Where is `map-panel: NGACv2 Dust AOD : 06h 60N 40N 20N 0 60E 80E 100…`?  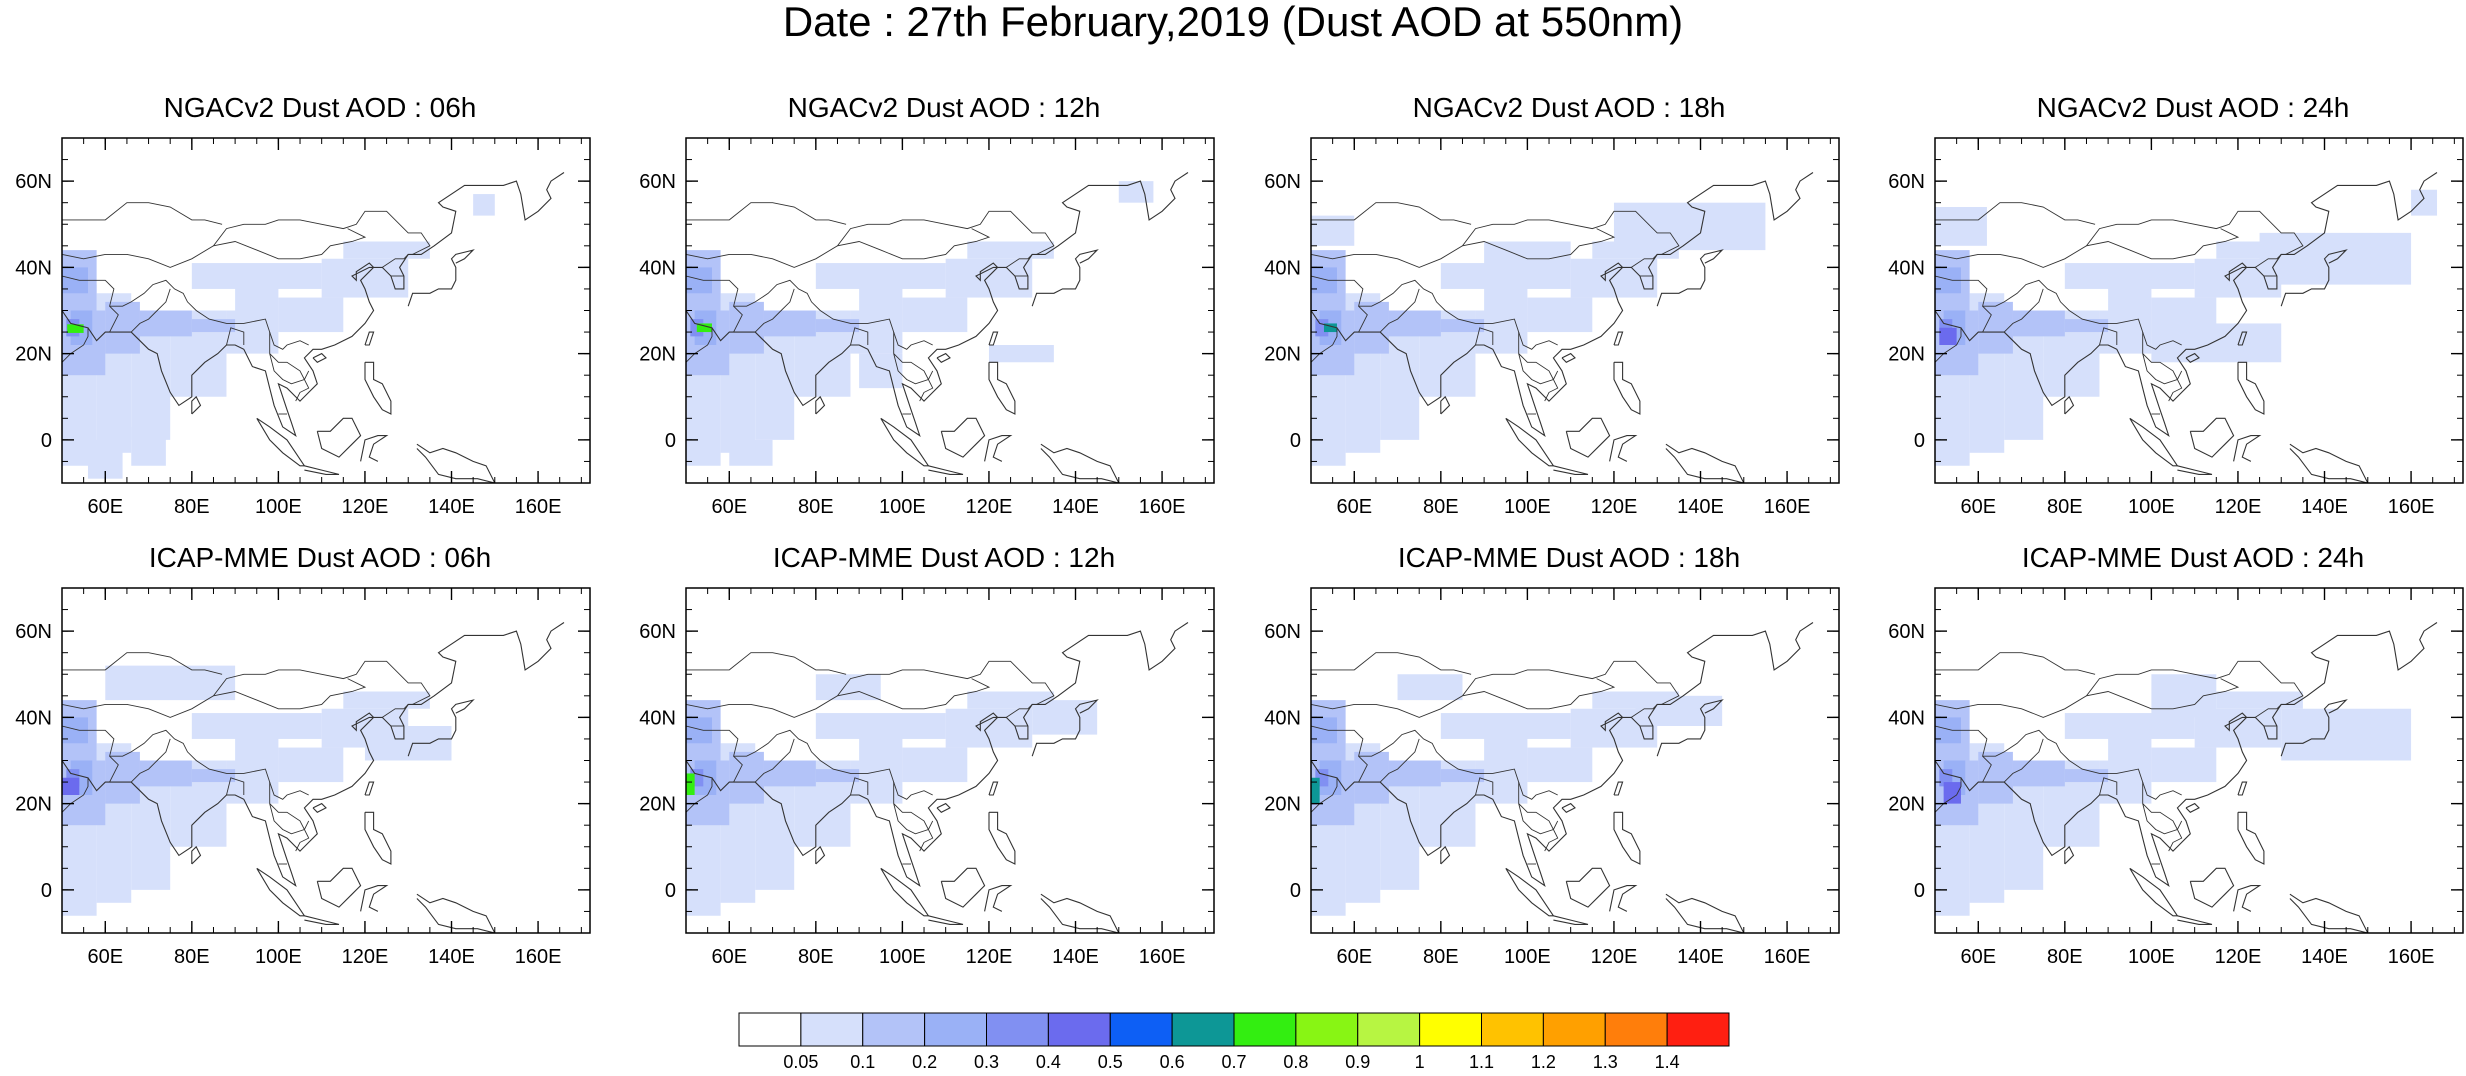
map-panel: NGACv2 Dust AOD : 06h 60N 40N 20N 0 60E 80E 100… is located at coordinates (300, 310).